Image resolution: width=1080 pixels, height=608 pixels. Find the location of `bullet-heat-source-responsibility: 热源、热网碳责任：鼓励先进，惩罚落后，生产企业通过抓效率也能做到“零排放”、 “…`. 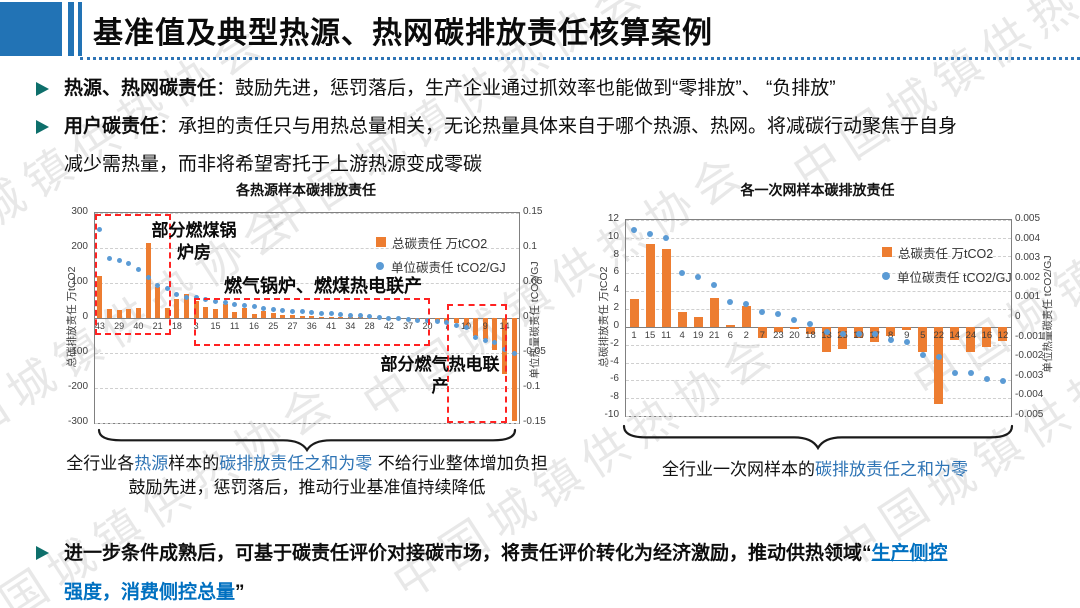

bullet-heat-source-responsibility: 热源、热网碳责任：鼓励先进，惩罚落后，生产企业通过抓效率也能做到“零排放”、 “… is located at coordinates (558, 89).